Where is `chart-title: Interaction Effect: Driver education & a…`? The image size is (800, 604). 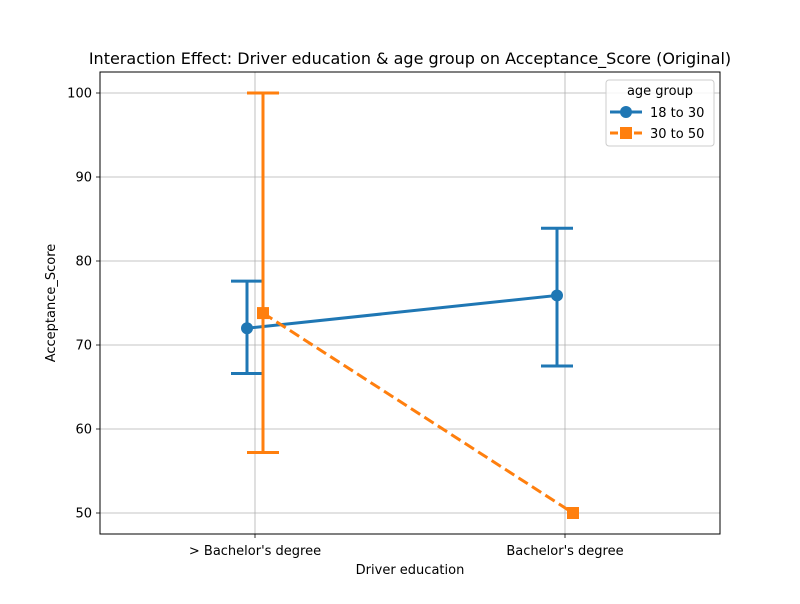
chart-title: Interaction Effect: Driver education & a… is located at coordinates (410, 59).